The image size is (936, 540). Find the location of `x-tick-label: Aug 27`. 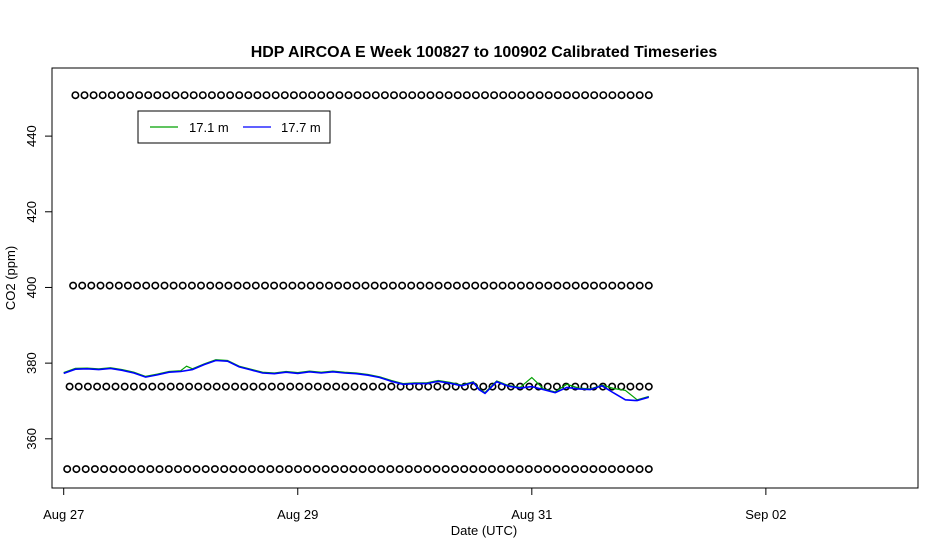

x-tick-label: Aug 27 is located at coordinates (63, 514).